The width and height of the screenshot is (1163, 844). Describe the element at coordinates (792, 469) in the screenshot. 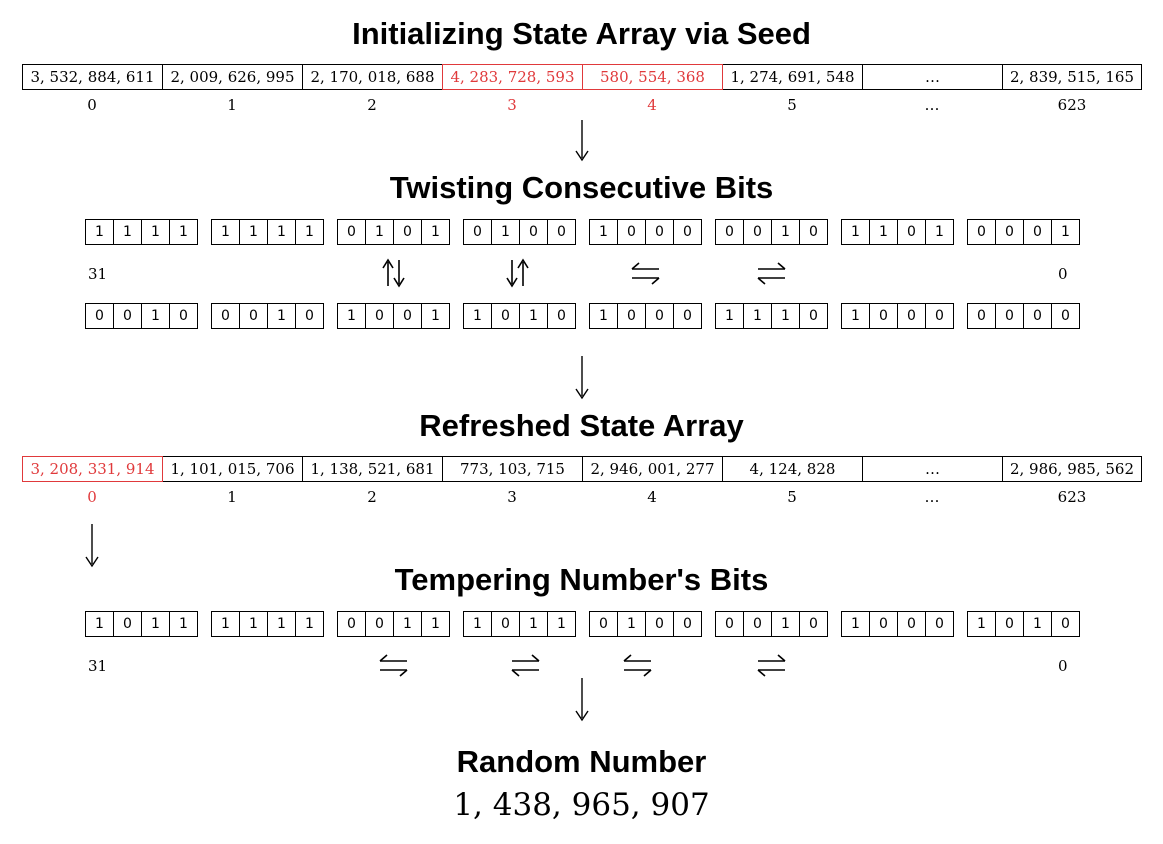

I see `refreshed-state-cell: 4, 124, 828` at that location.